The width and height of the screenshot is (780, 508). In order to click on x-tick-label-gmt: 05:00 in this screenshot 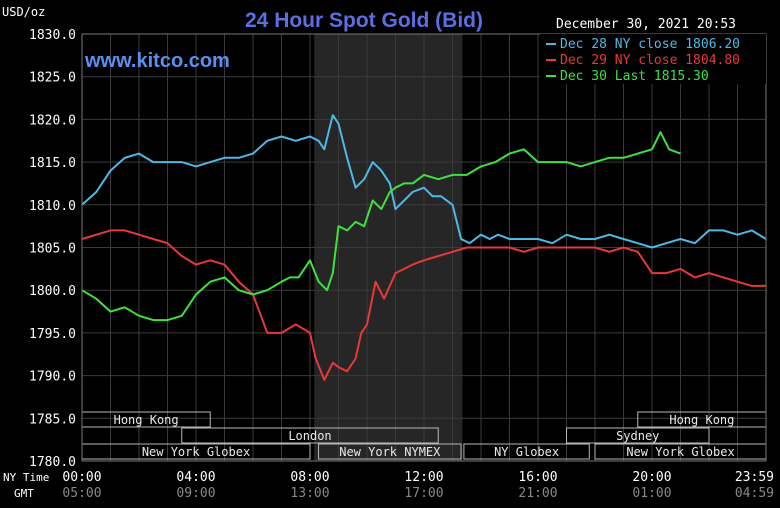, I will do `click(81, 493)`.